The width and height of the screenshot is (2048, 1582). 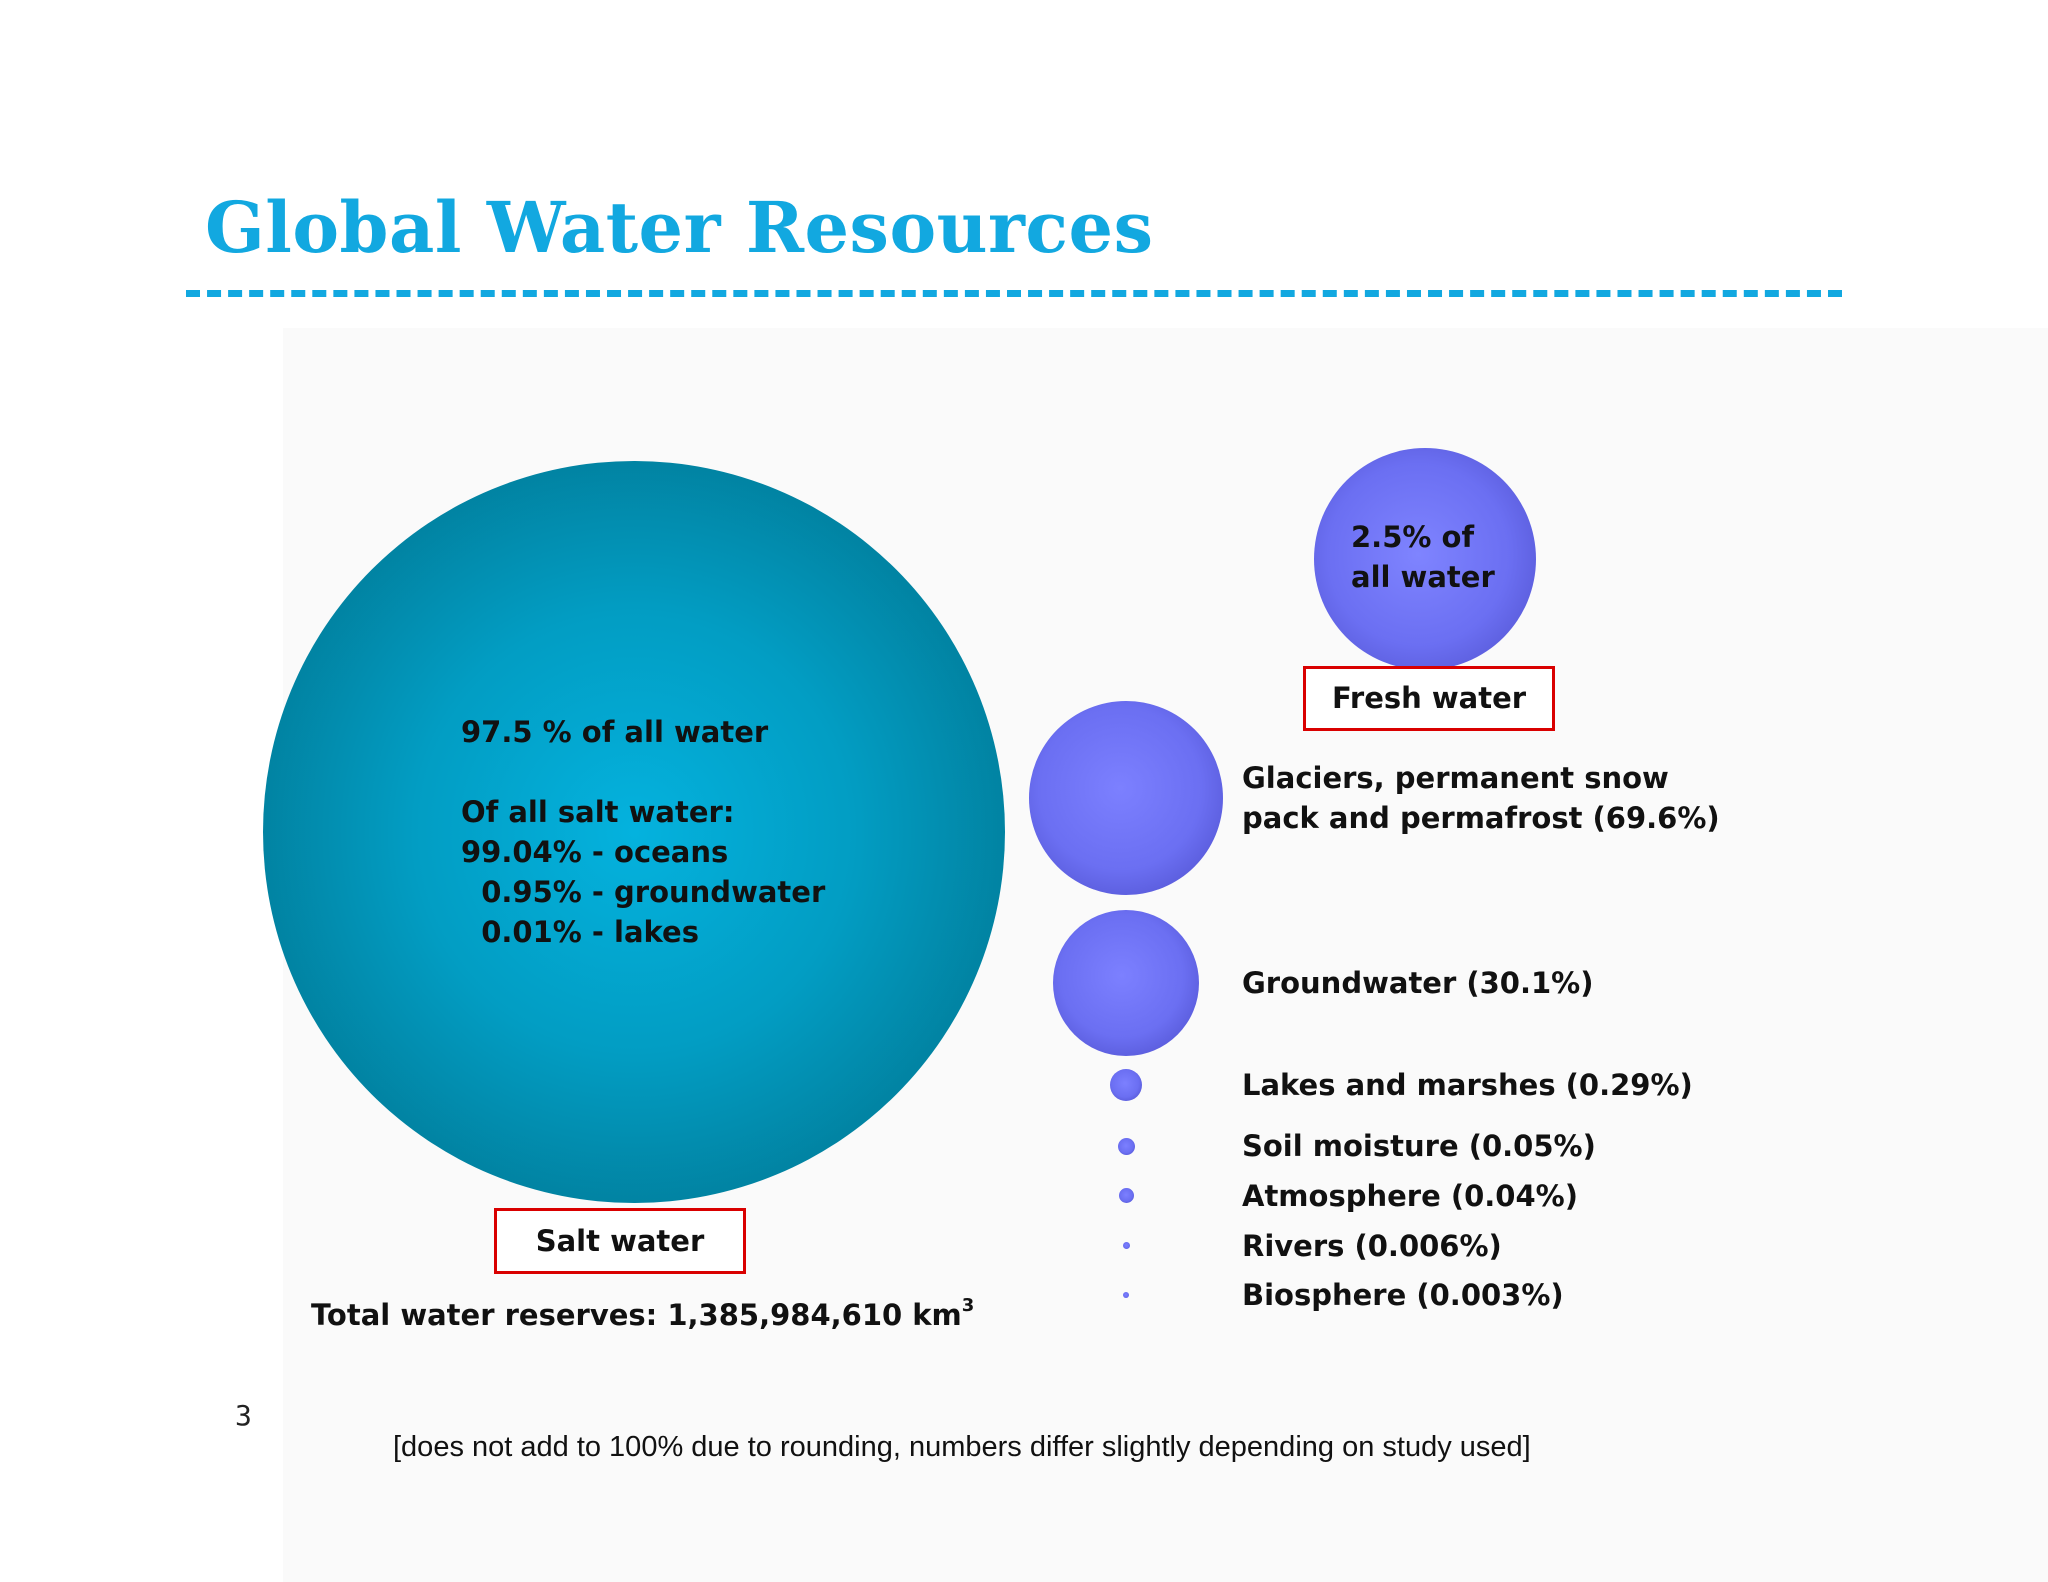 What do you see at coordinates (968, 1305) in the screenshot?
I see `total-reserves-unit-exponent: 3` at bounding box center [968, 1305].